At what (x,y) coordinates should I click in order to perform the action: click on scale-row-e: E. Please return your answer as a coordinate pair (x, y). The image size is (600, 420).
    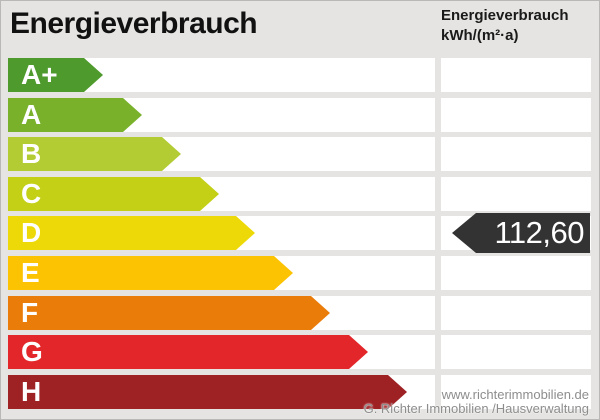
    Looking at the image, I should click on (300, 272).